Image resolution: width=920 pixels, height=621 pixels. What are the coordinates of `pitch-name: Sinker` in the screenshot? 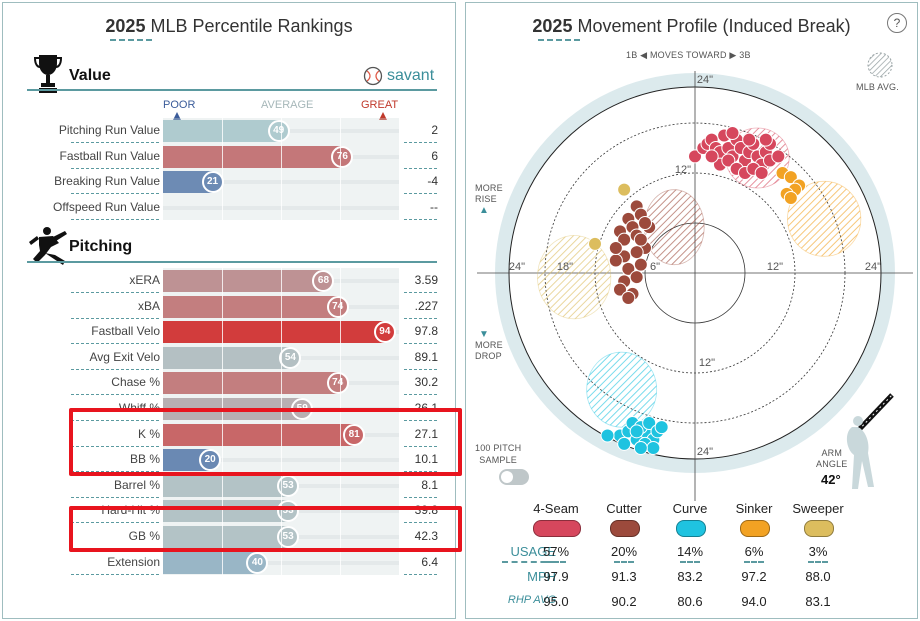 It's located at (754, 508).